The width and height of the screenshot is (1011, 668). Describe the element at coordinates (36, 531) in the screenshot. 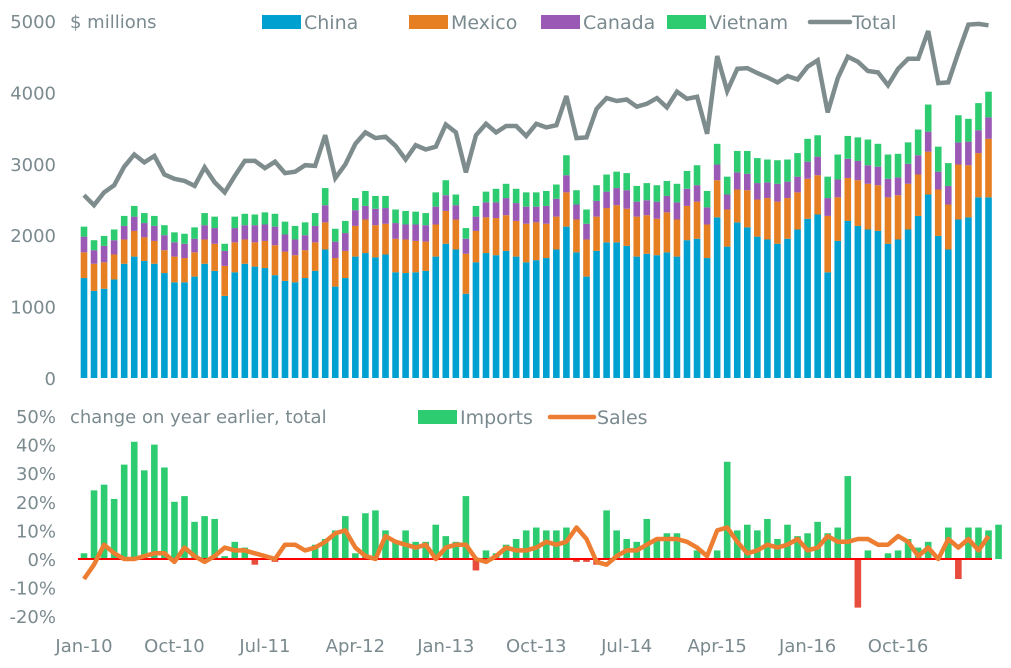

I see `bottom-y-tick-label: 10%` at that location.